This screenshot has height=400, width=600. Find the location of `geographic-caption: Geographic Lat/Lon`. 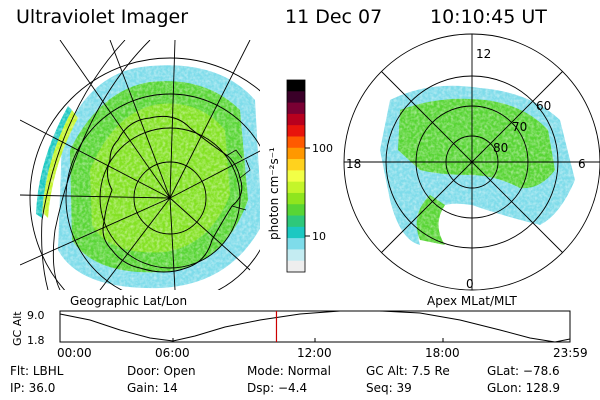

geographic-caption: Geographic Lat/Lon is located at coordinates (129, 301).